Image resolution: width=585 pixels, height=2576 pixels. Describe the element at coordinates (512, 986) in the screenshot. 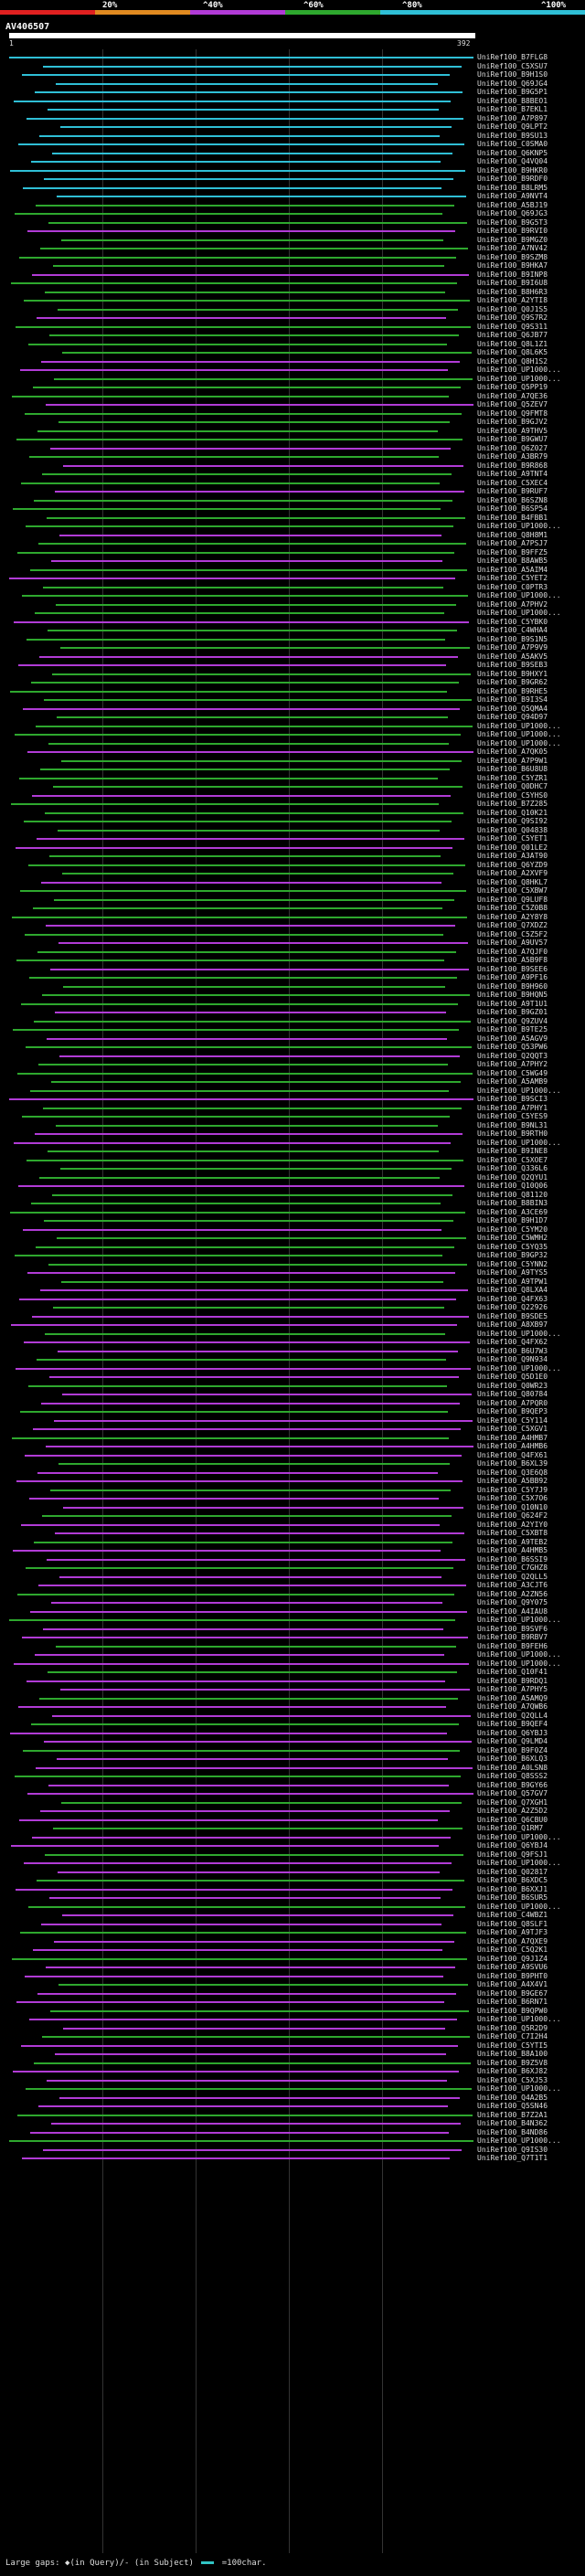

I see `hit-label: UniRef100_B9H960` at that location.